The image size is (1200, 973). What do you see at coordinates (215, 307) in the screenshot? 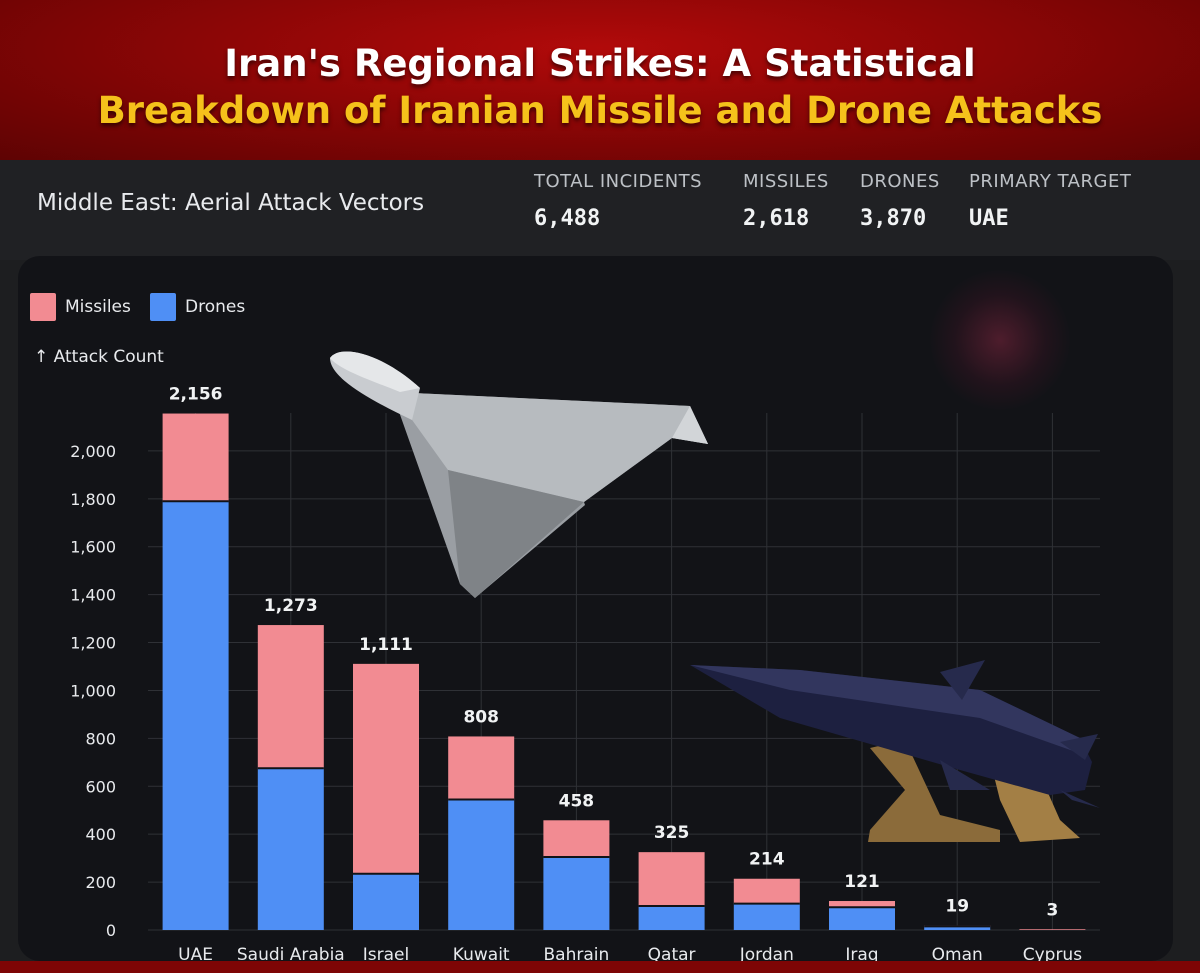
I see `legend-drones-label: Drones` at bounding box center [215, 307].